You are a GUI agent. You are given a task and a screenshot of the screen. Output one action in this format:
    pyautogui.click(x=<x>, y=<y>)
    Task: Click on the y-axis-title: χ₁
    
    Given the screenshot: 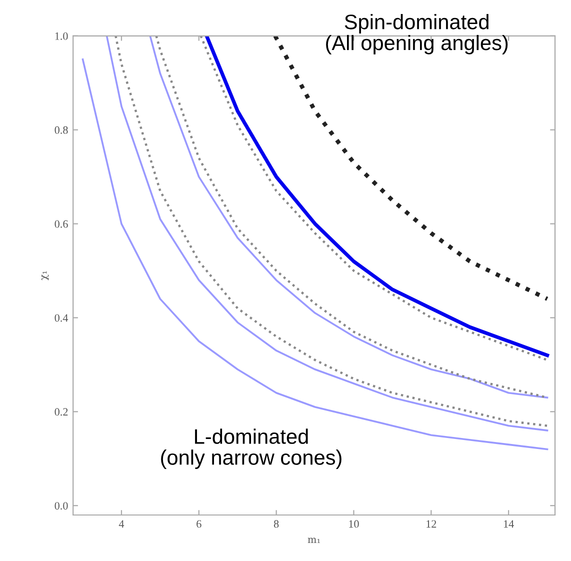 What is the action you would take?
    pyautogui.click(x=45, y=275)
    